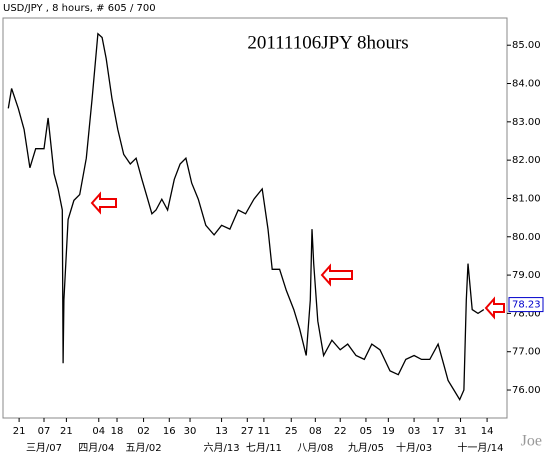 This screenshot has height=456, width=545. What do you see at coordinates (366, 448) in the screenshot?
I see `month-label: 九月/05` at bounding box center [366, 448].